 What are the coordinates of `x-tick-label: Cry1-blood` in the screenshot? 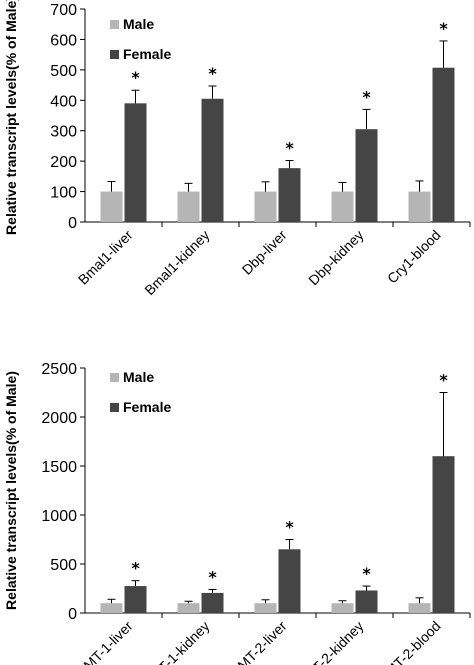 It's located at (414, 257).